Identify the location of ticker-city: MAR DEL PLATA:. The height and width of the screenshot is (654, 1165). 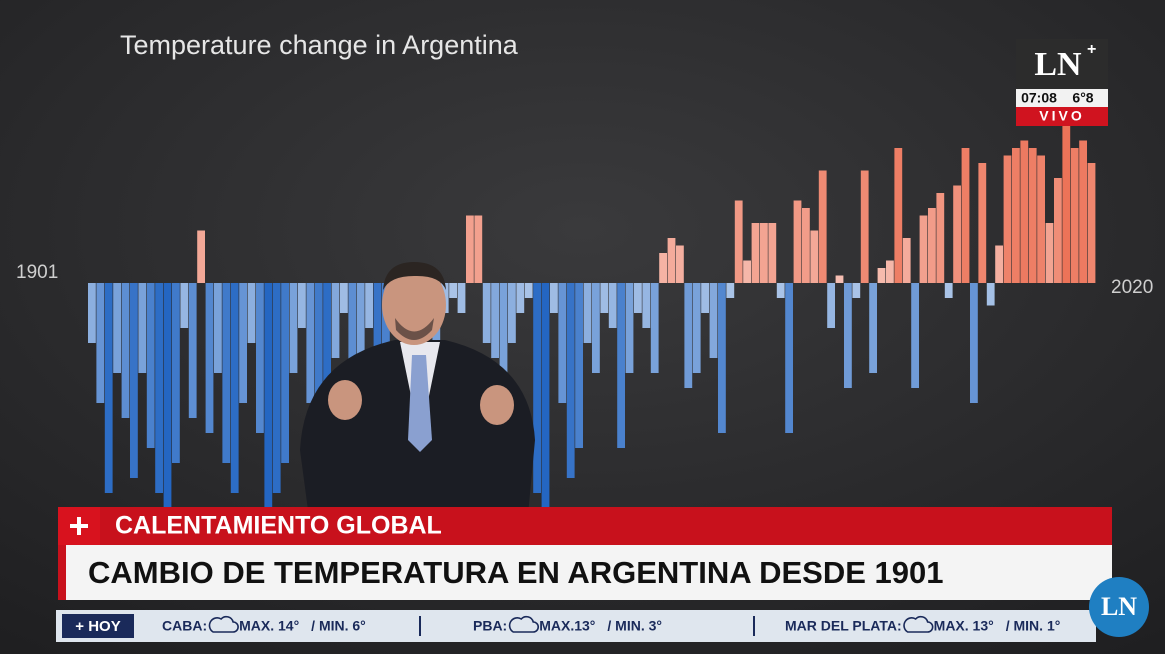
(843, 626).